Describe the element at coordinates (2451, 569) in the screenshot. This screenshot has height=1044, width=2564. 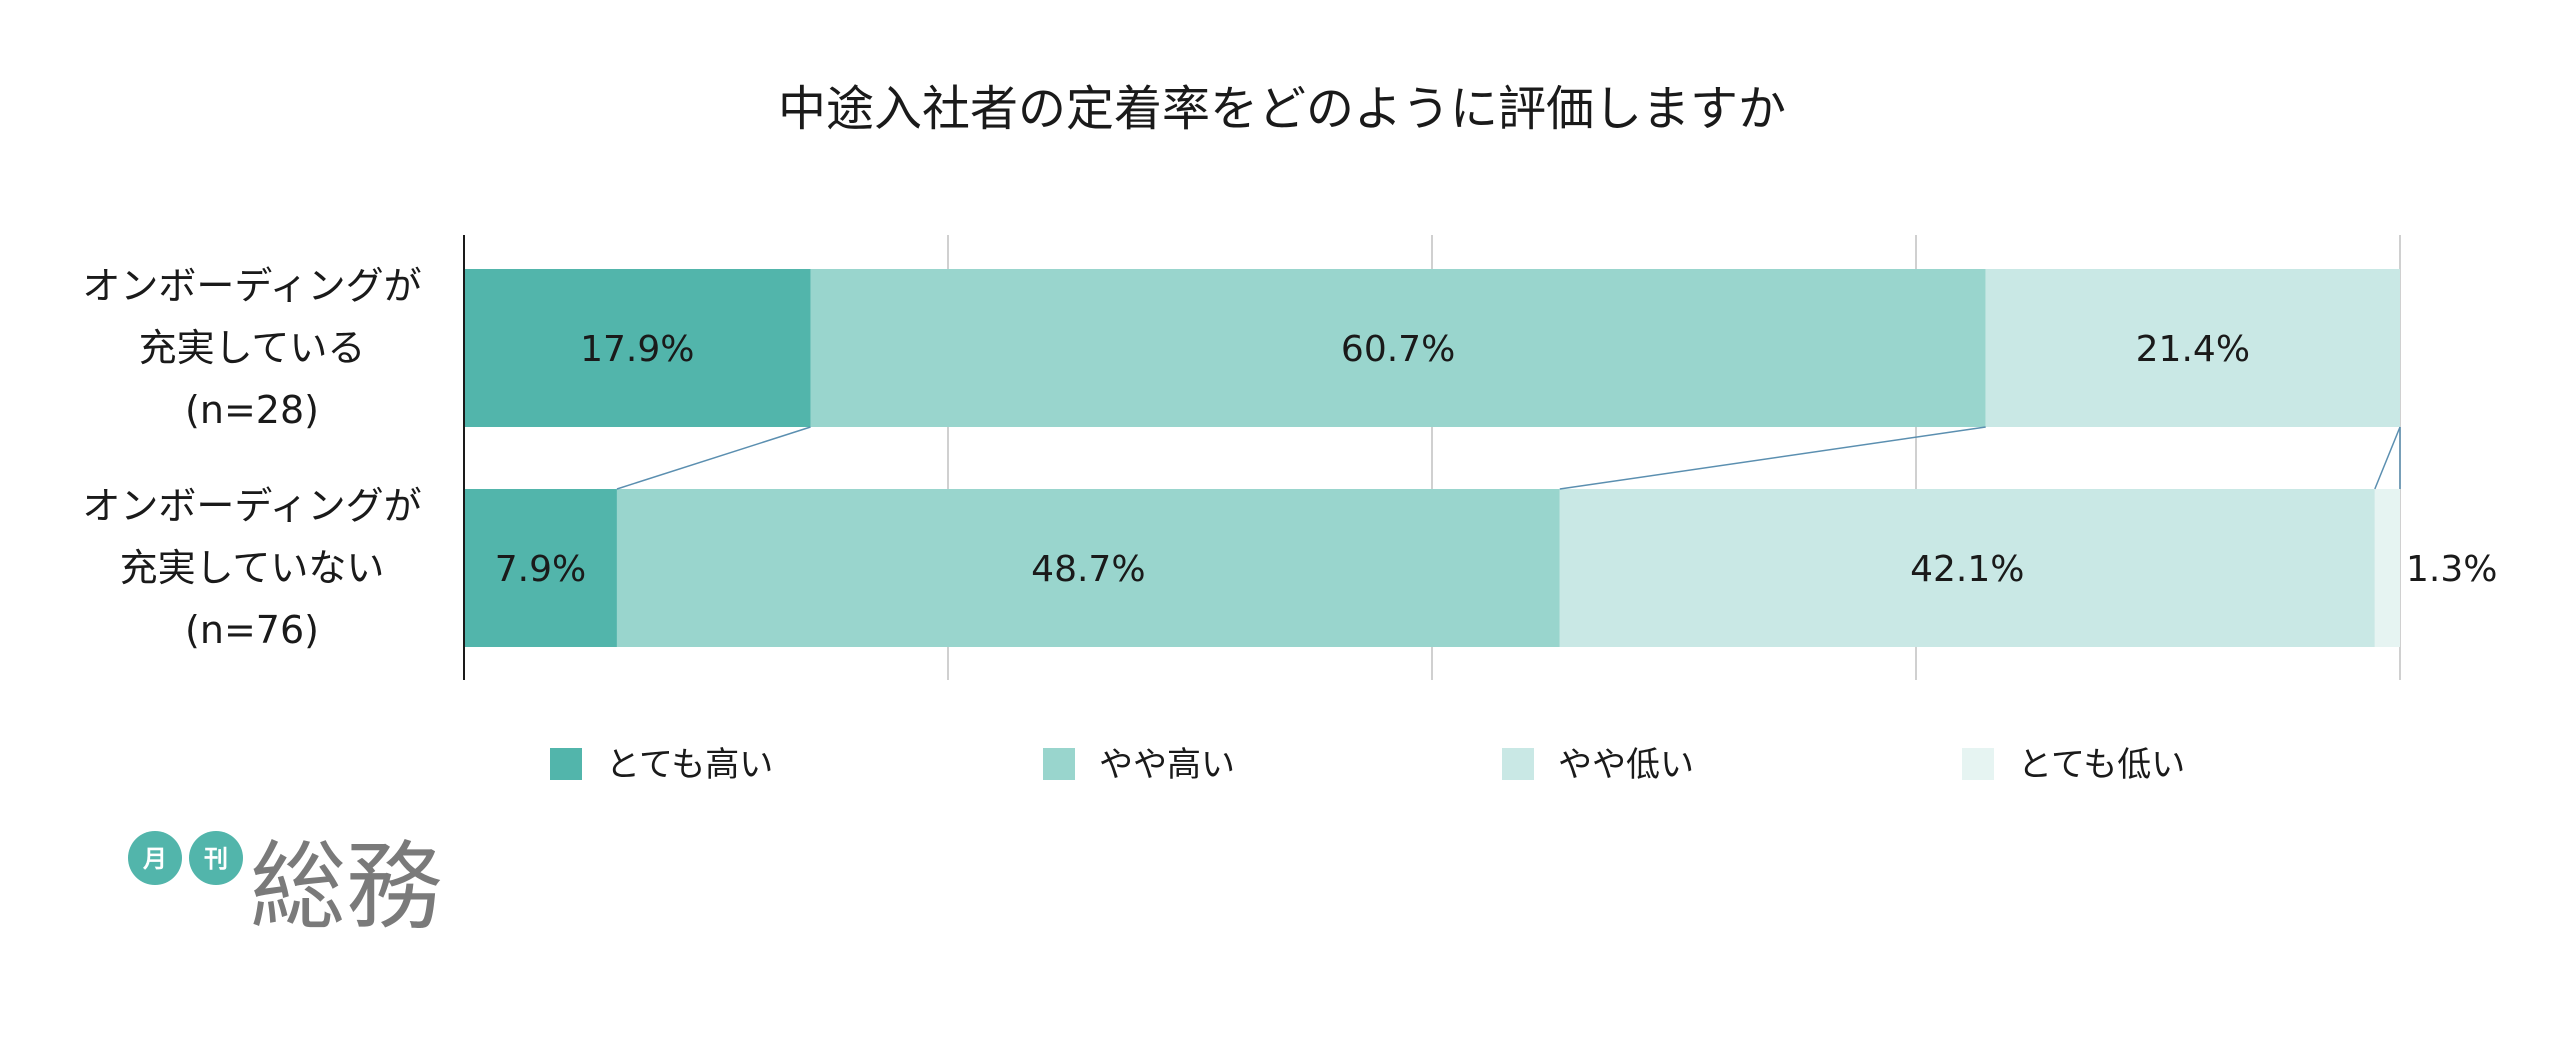
I see `data-label-2-4: 1.3%` at that location.